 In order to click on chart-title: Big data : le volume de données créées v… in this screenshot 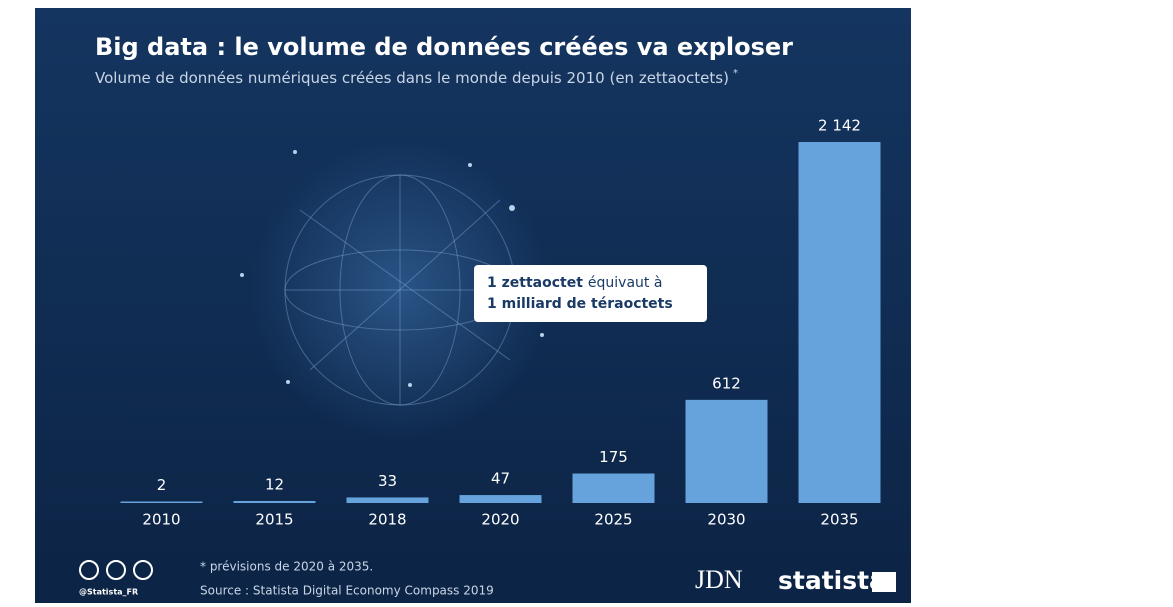, I will do `click(444, 47)`.